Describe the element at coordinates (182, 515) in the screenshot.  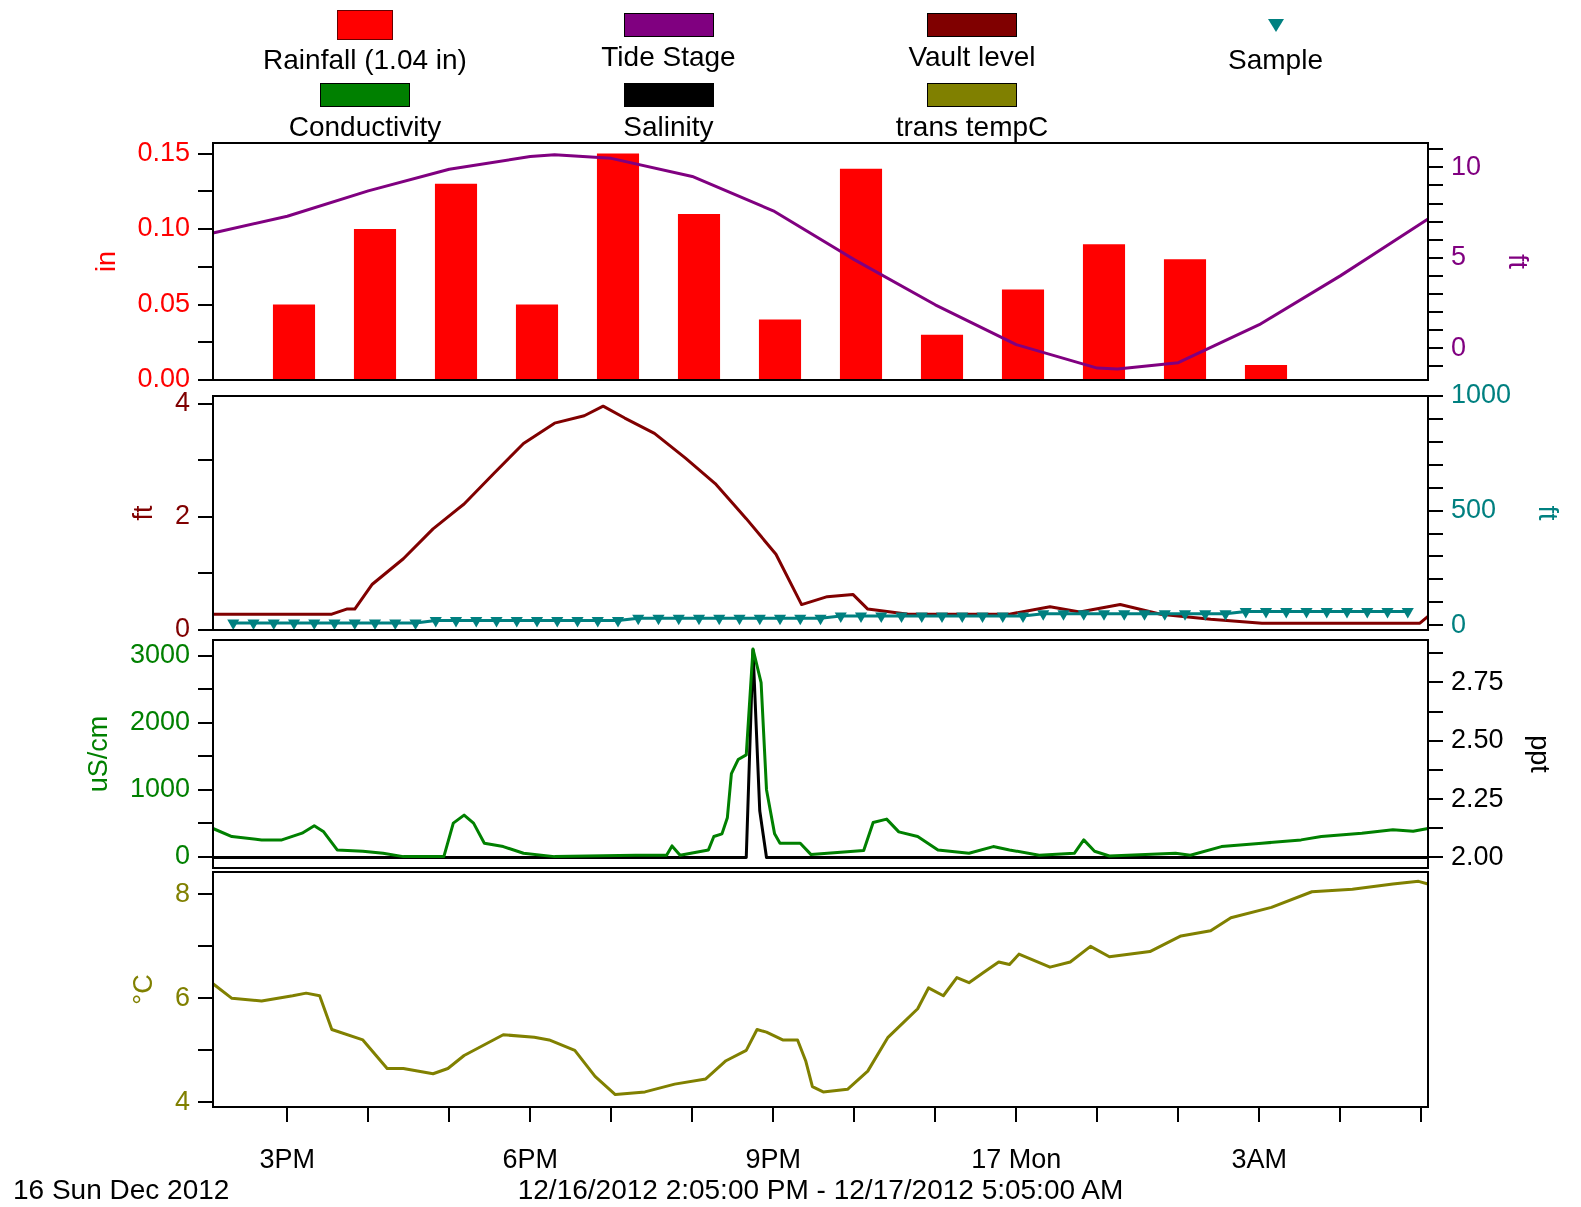
I see `y-tick-label: 2` at that location.